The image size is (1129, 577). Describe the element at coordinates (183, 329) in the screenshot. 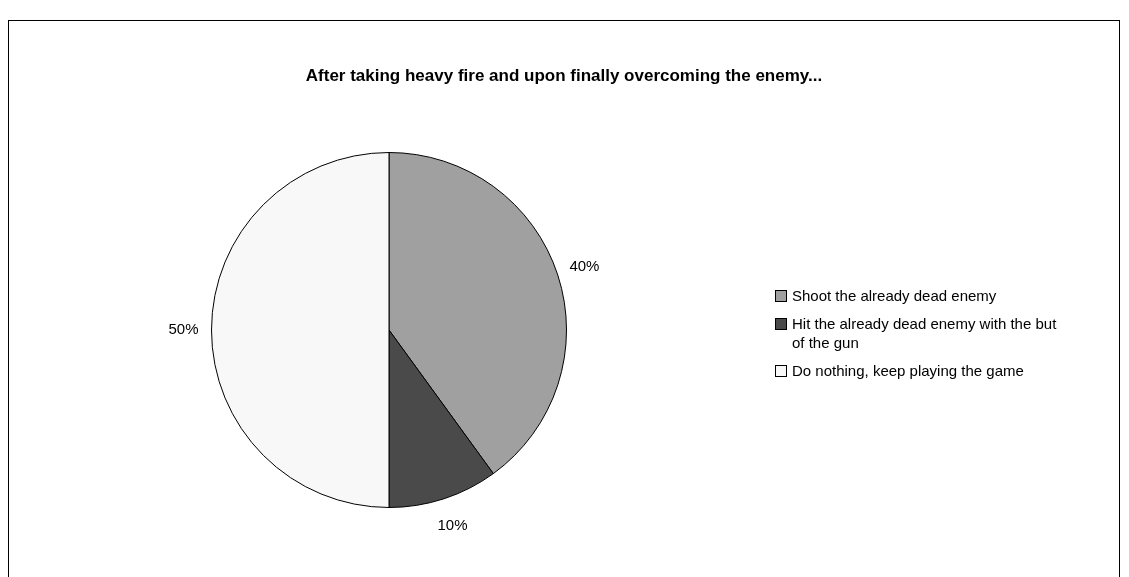

I see `data-label: 50%` at that location.